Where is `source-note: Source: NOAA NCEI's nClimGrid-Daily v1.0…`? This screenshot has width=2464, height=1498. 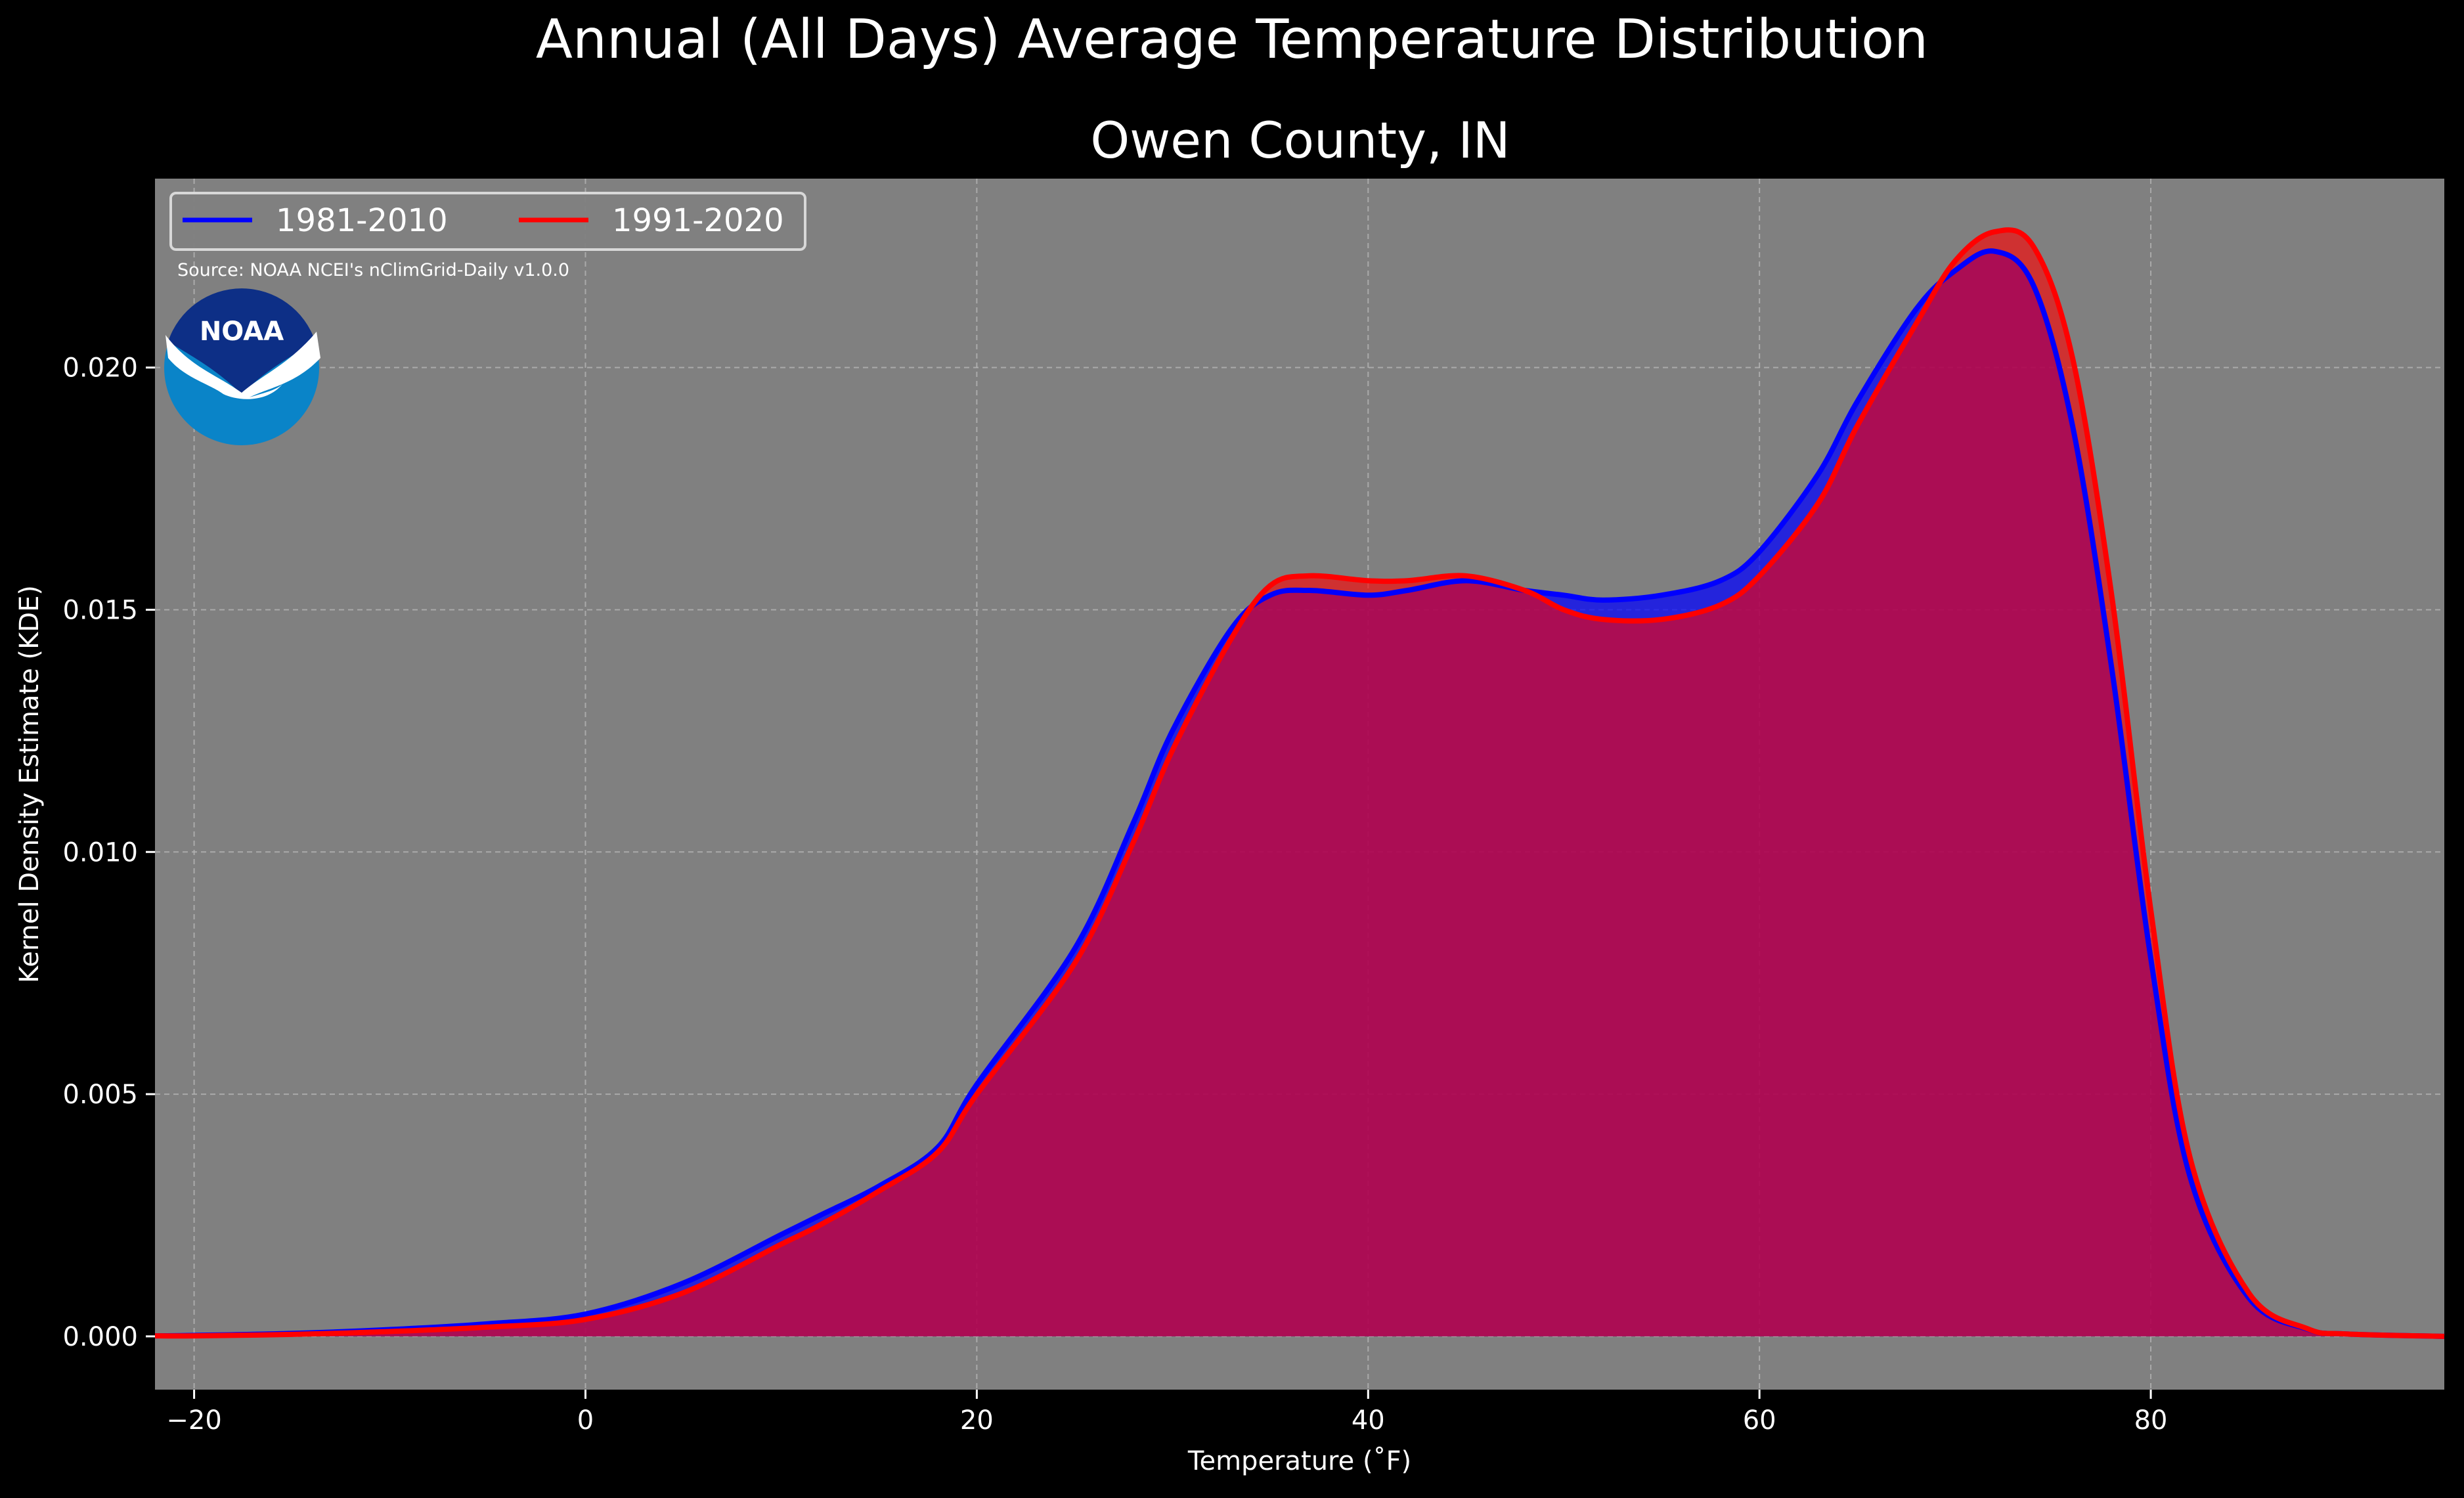
source-note: Source: NOAA NCEI's nClimGrid-Daily v1.0… is located at coordinates (373, 270).